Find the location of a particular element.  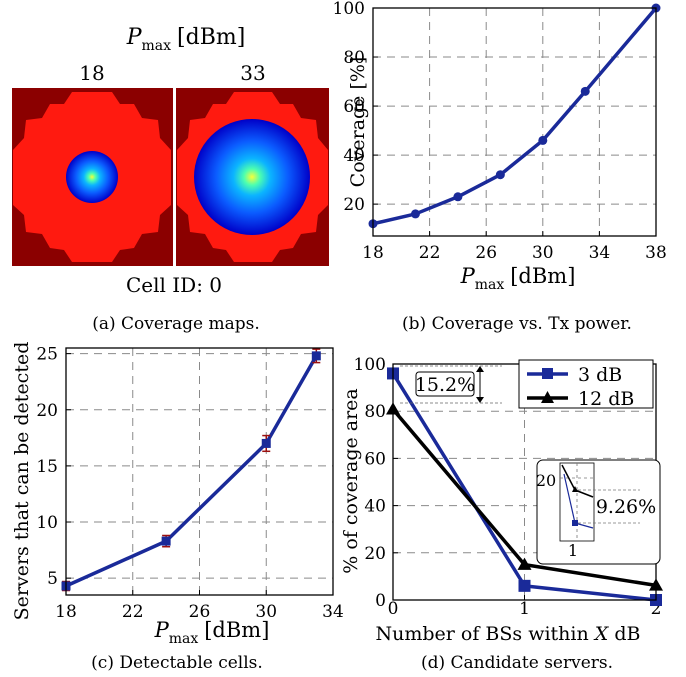

maps-header: Pmax [dBm] is located at coordinates (186, 39).